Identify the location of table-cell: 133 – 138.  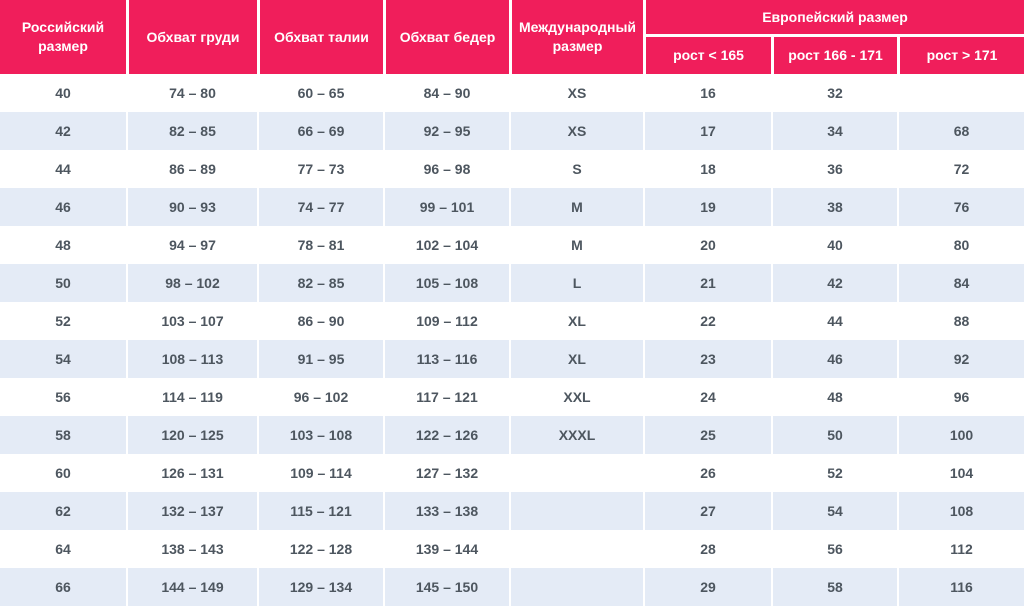
(446, 511).